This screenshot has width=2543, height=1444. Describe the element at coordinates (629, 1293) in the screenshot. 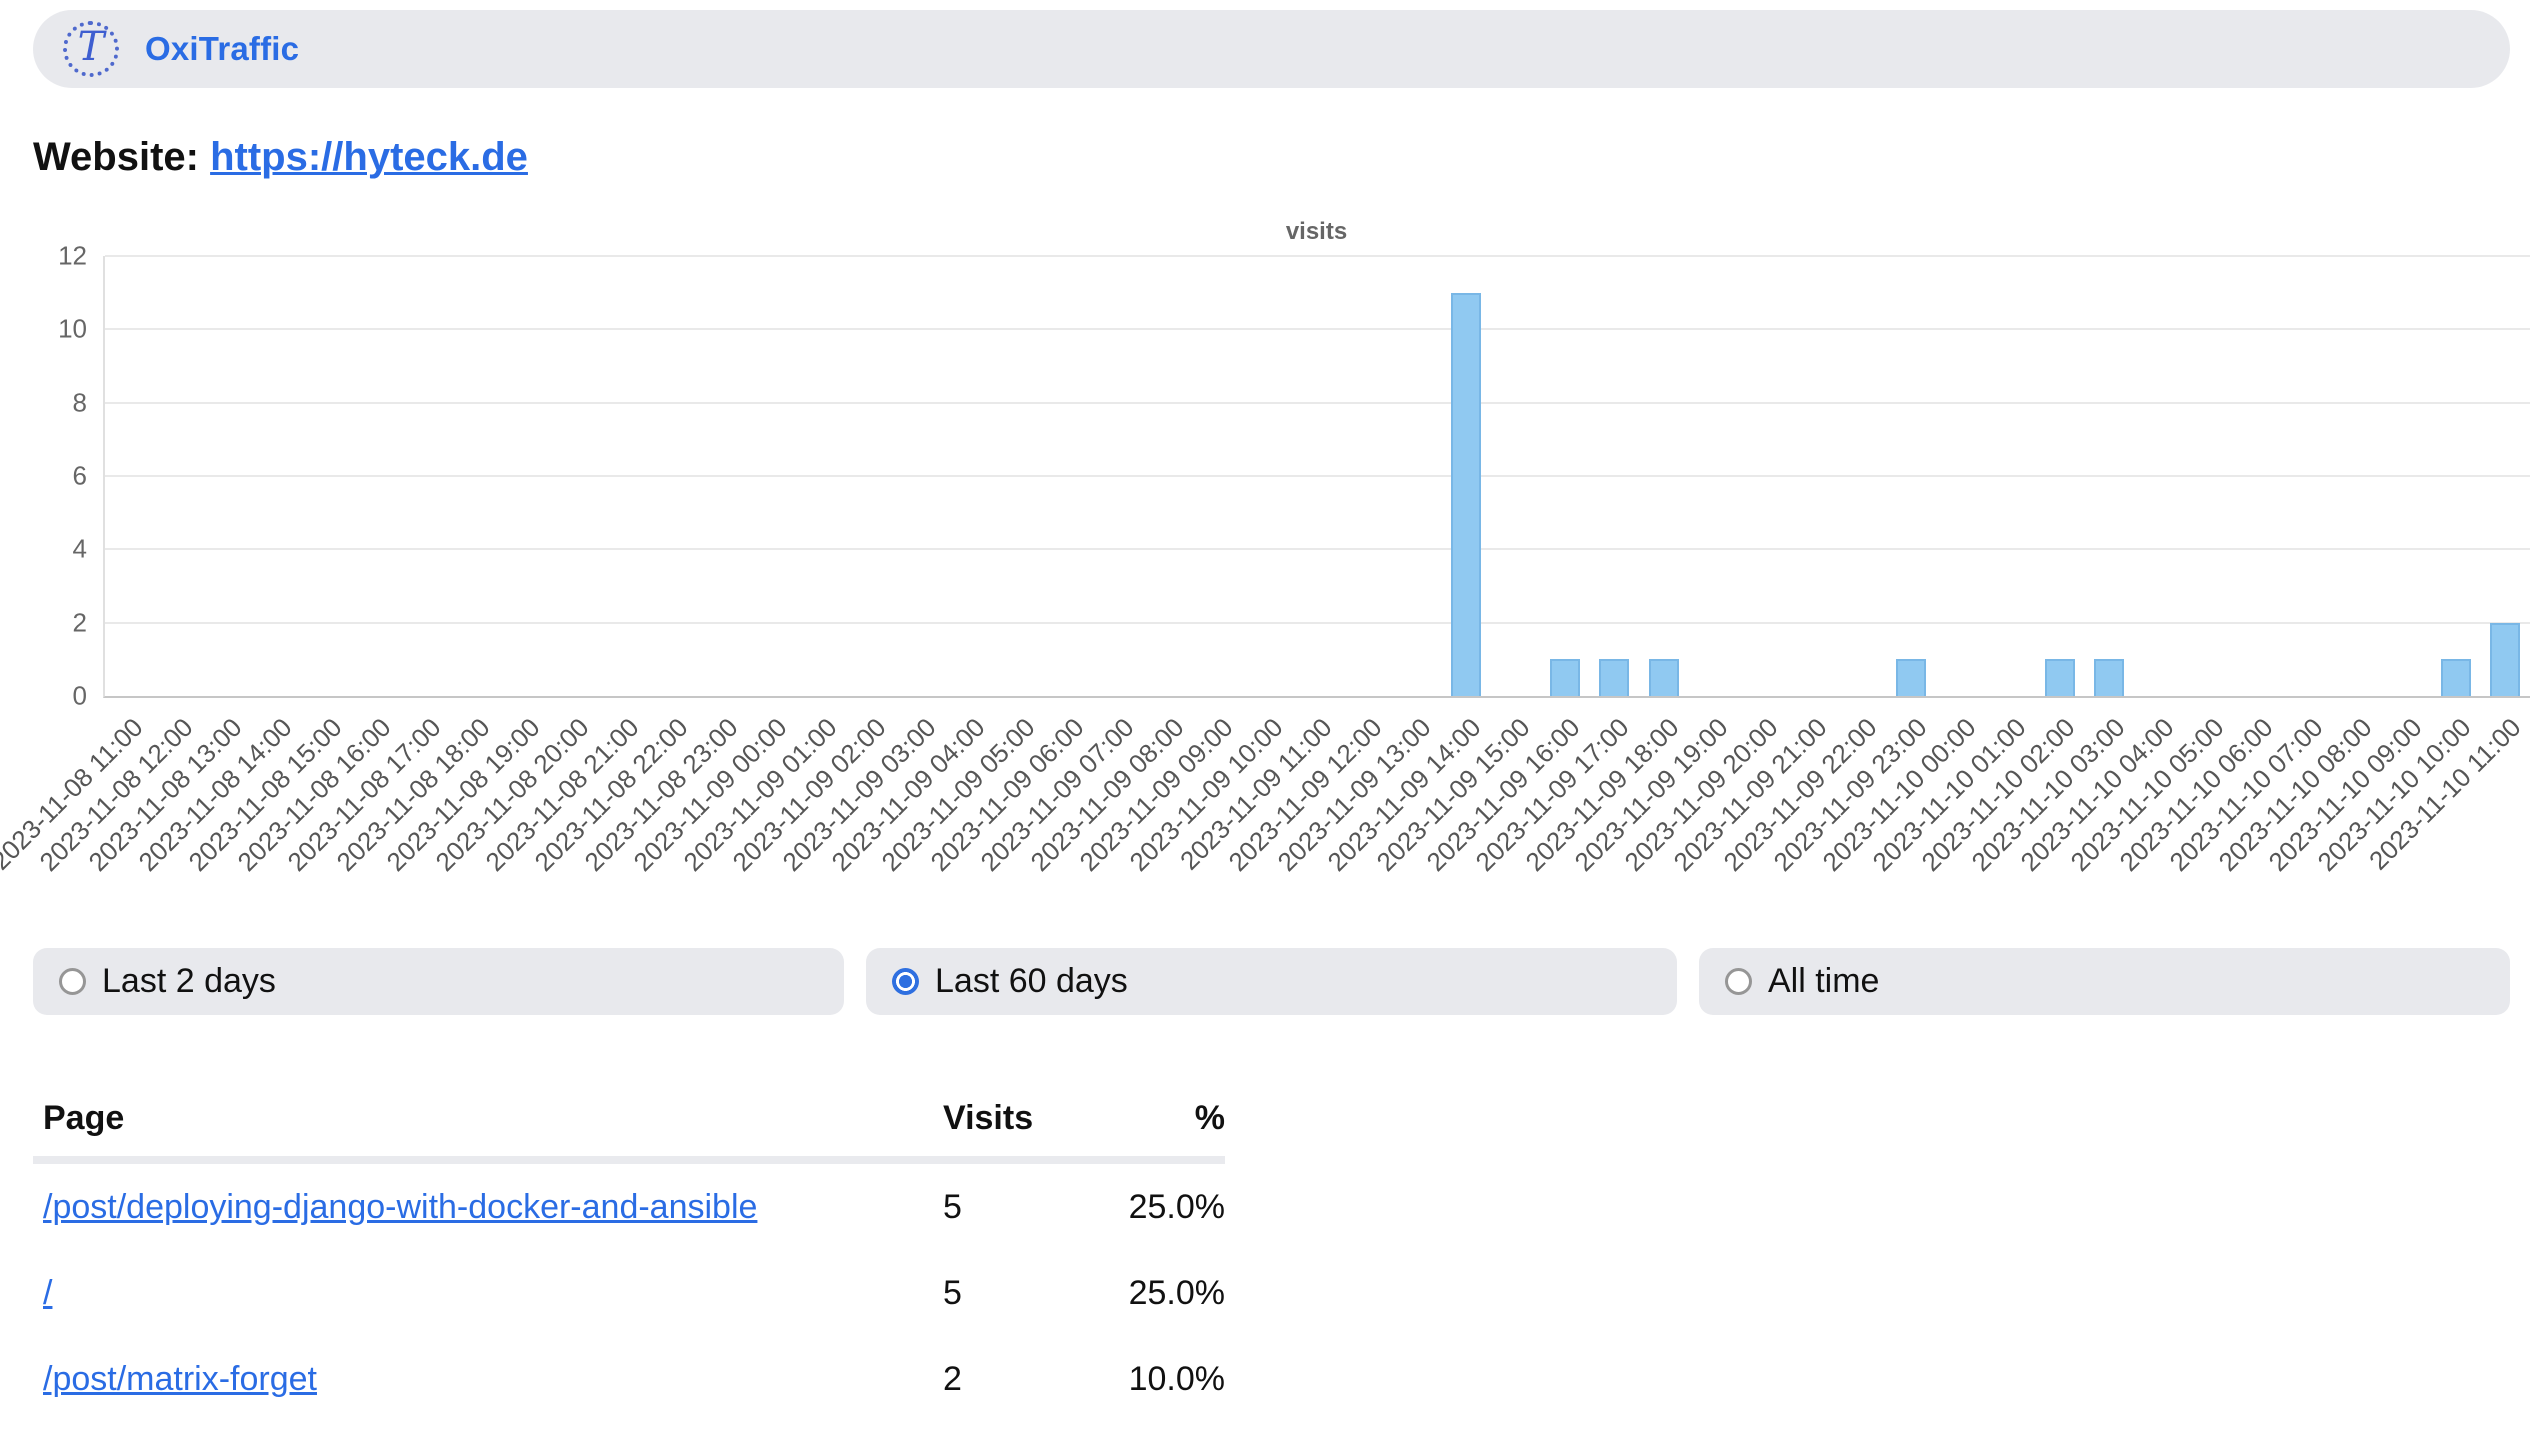

I see `table-row: / 5 25.0%` at that location.